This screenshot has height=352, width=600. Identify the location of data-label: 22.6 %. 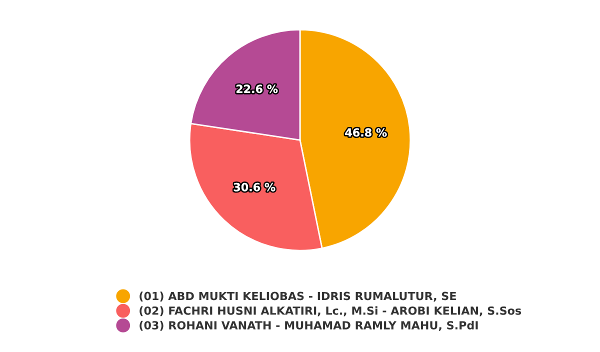
(257, 89).